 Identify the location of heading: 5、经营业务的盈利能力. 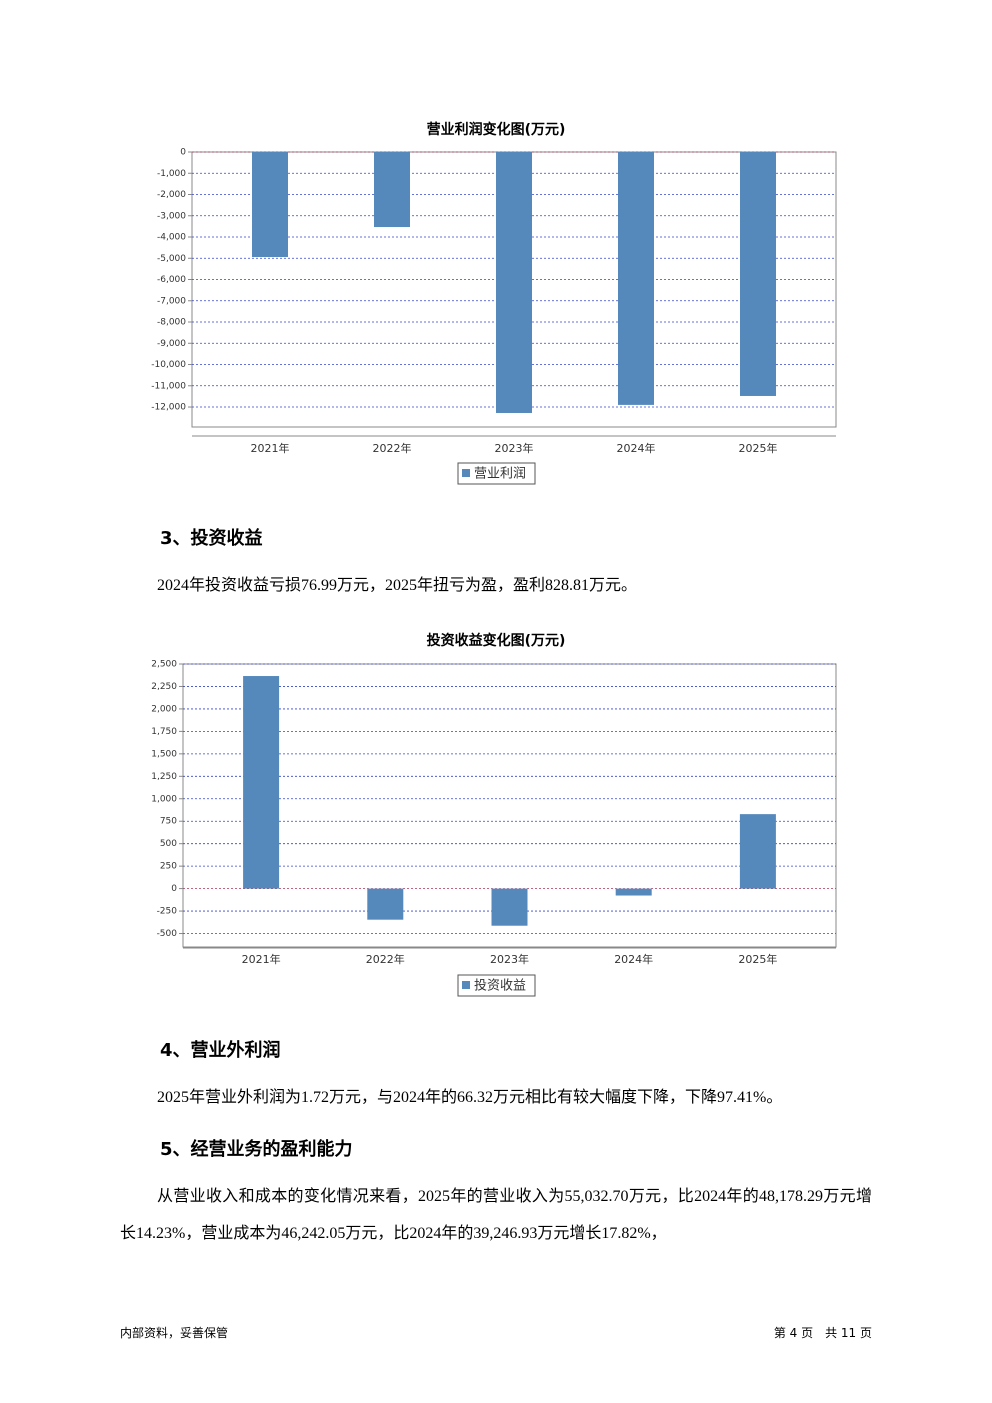
(256, 1149).